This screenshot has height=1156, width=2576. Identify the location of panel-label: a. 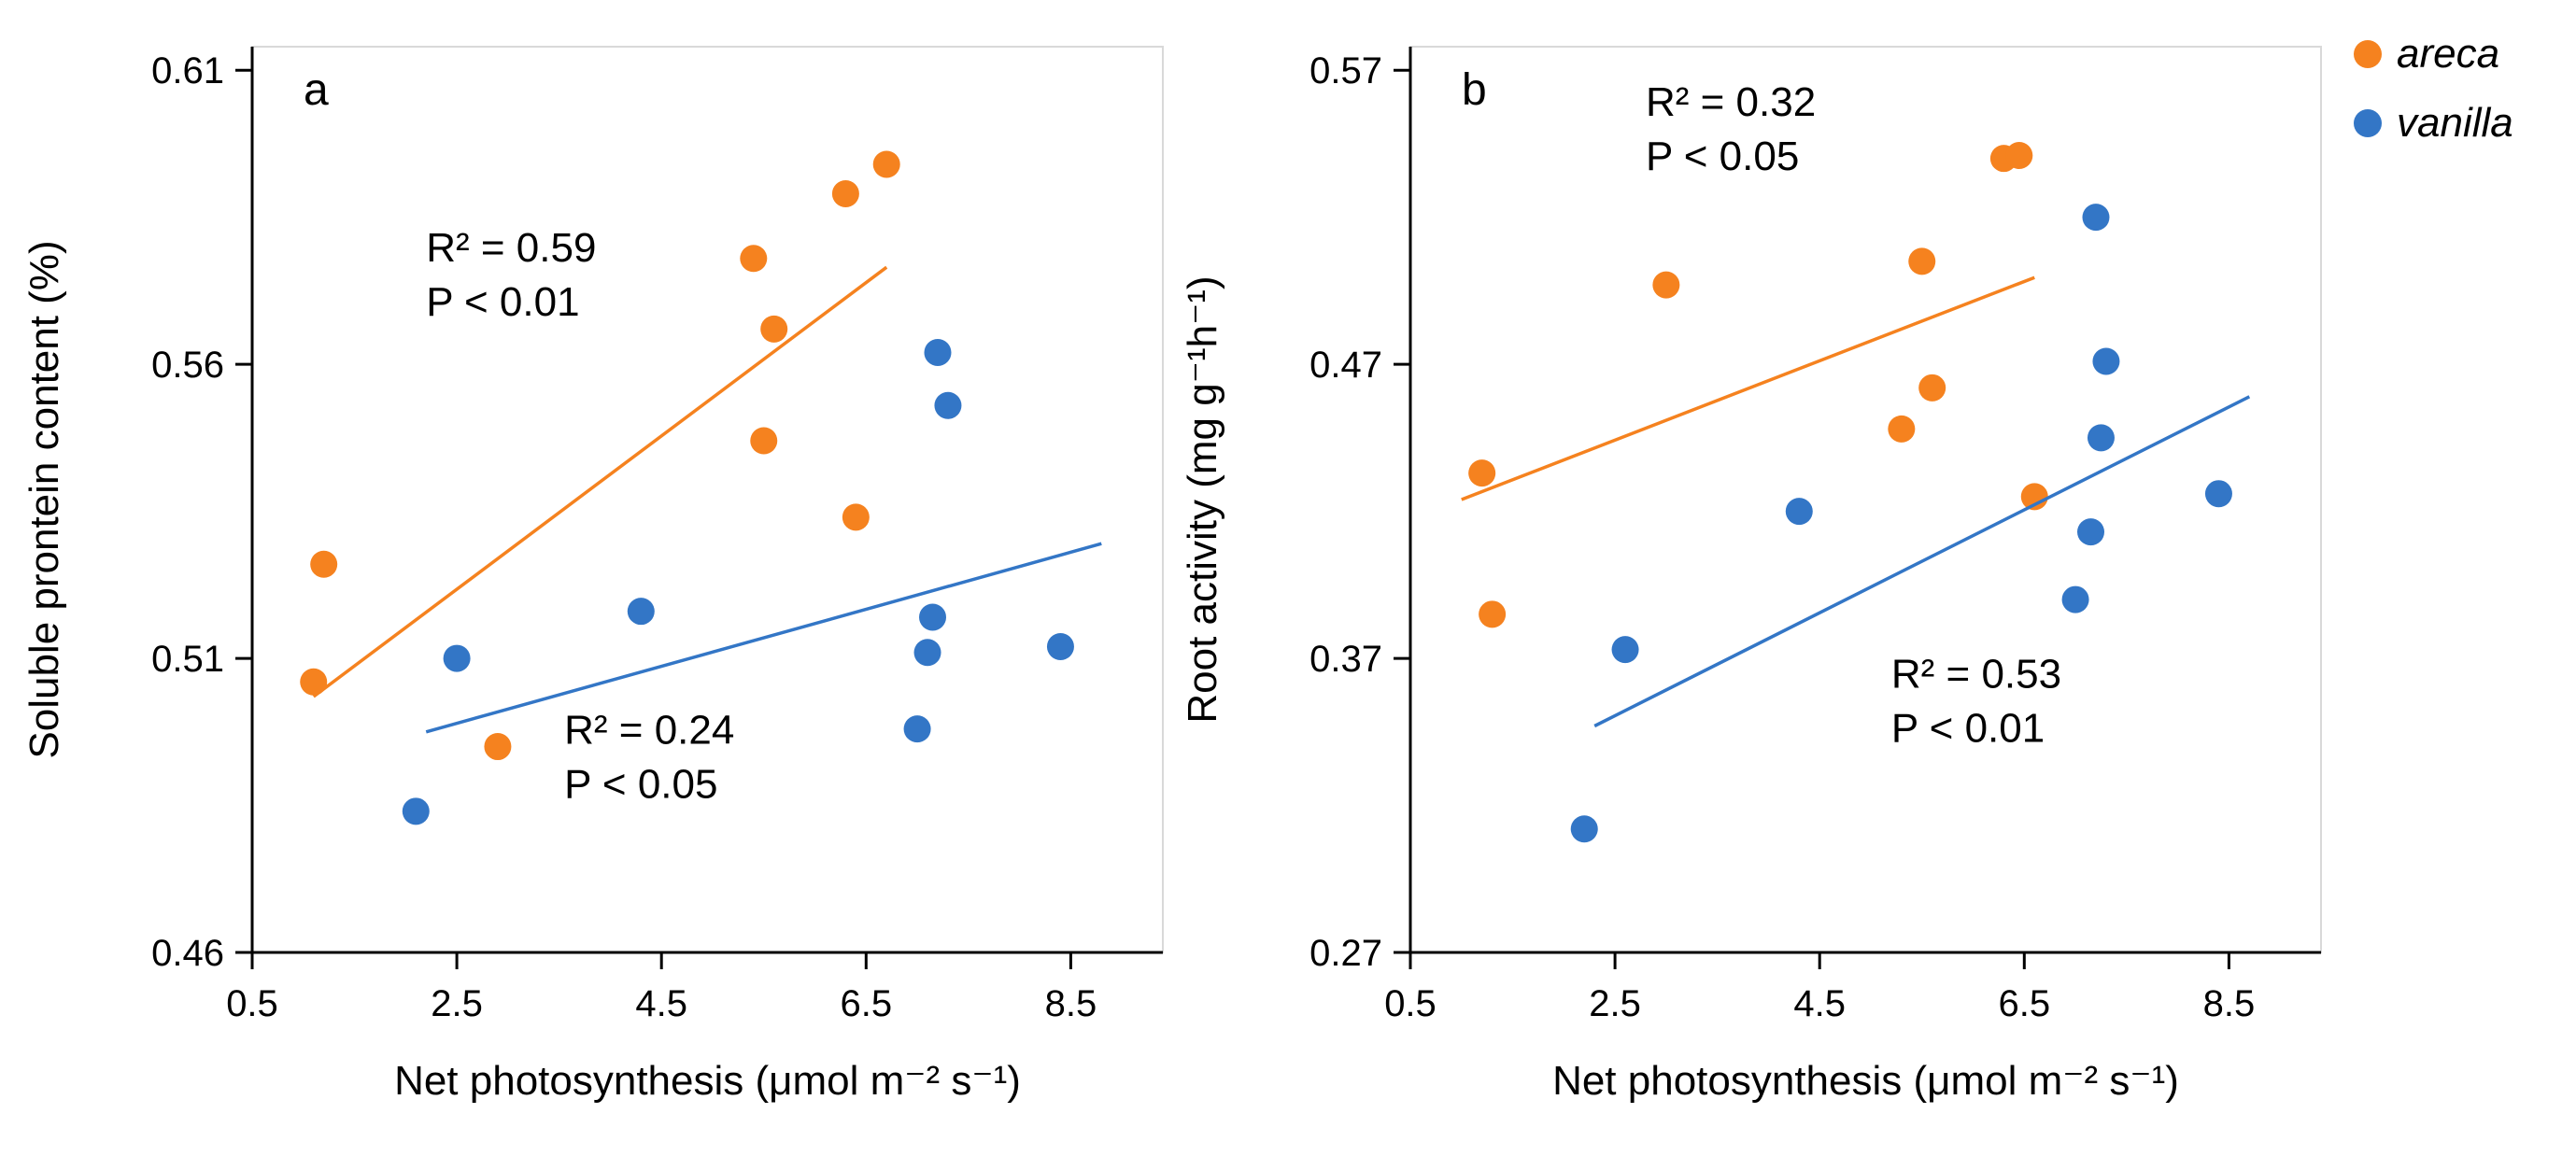
(316, 90).